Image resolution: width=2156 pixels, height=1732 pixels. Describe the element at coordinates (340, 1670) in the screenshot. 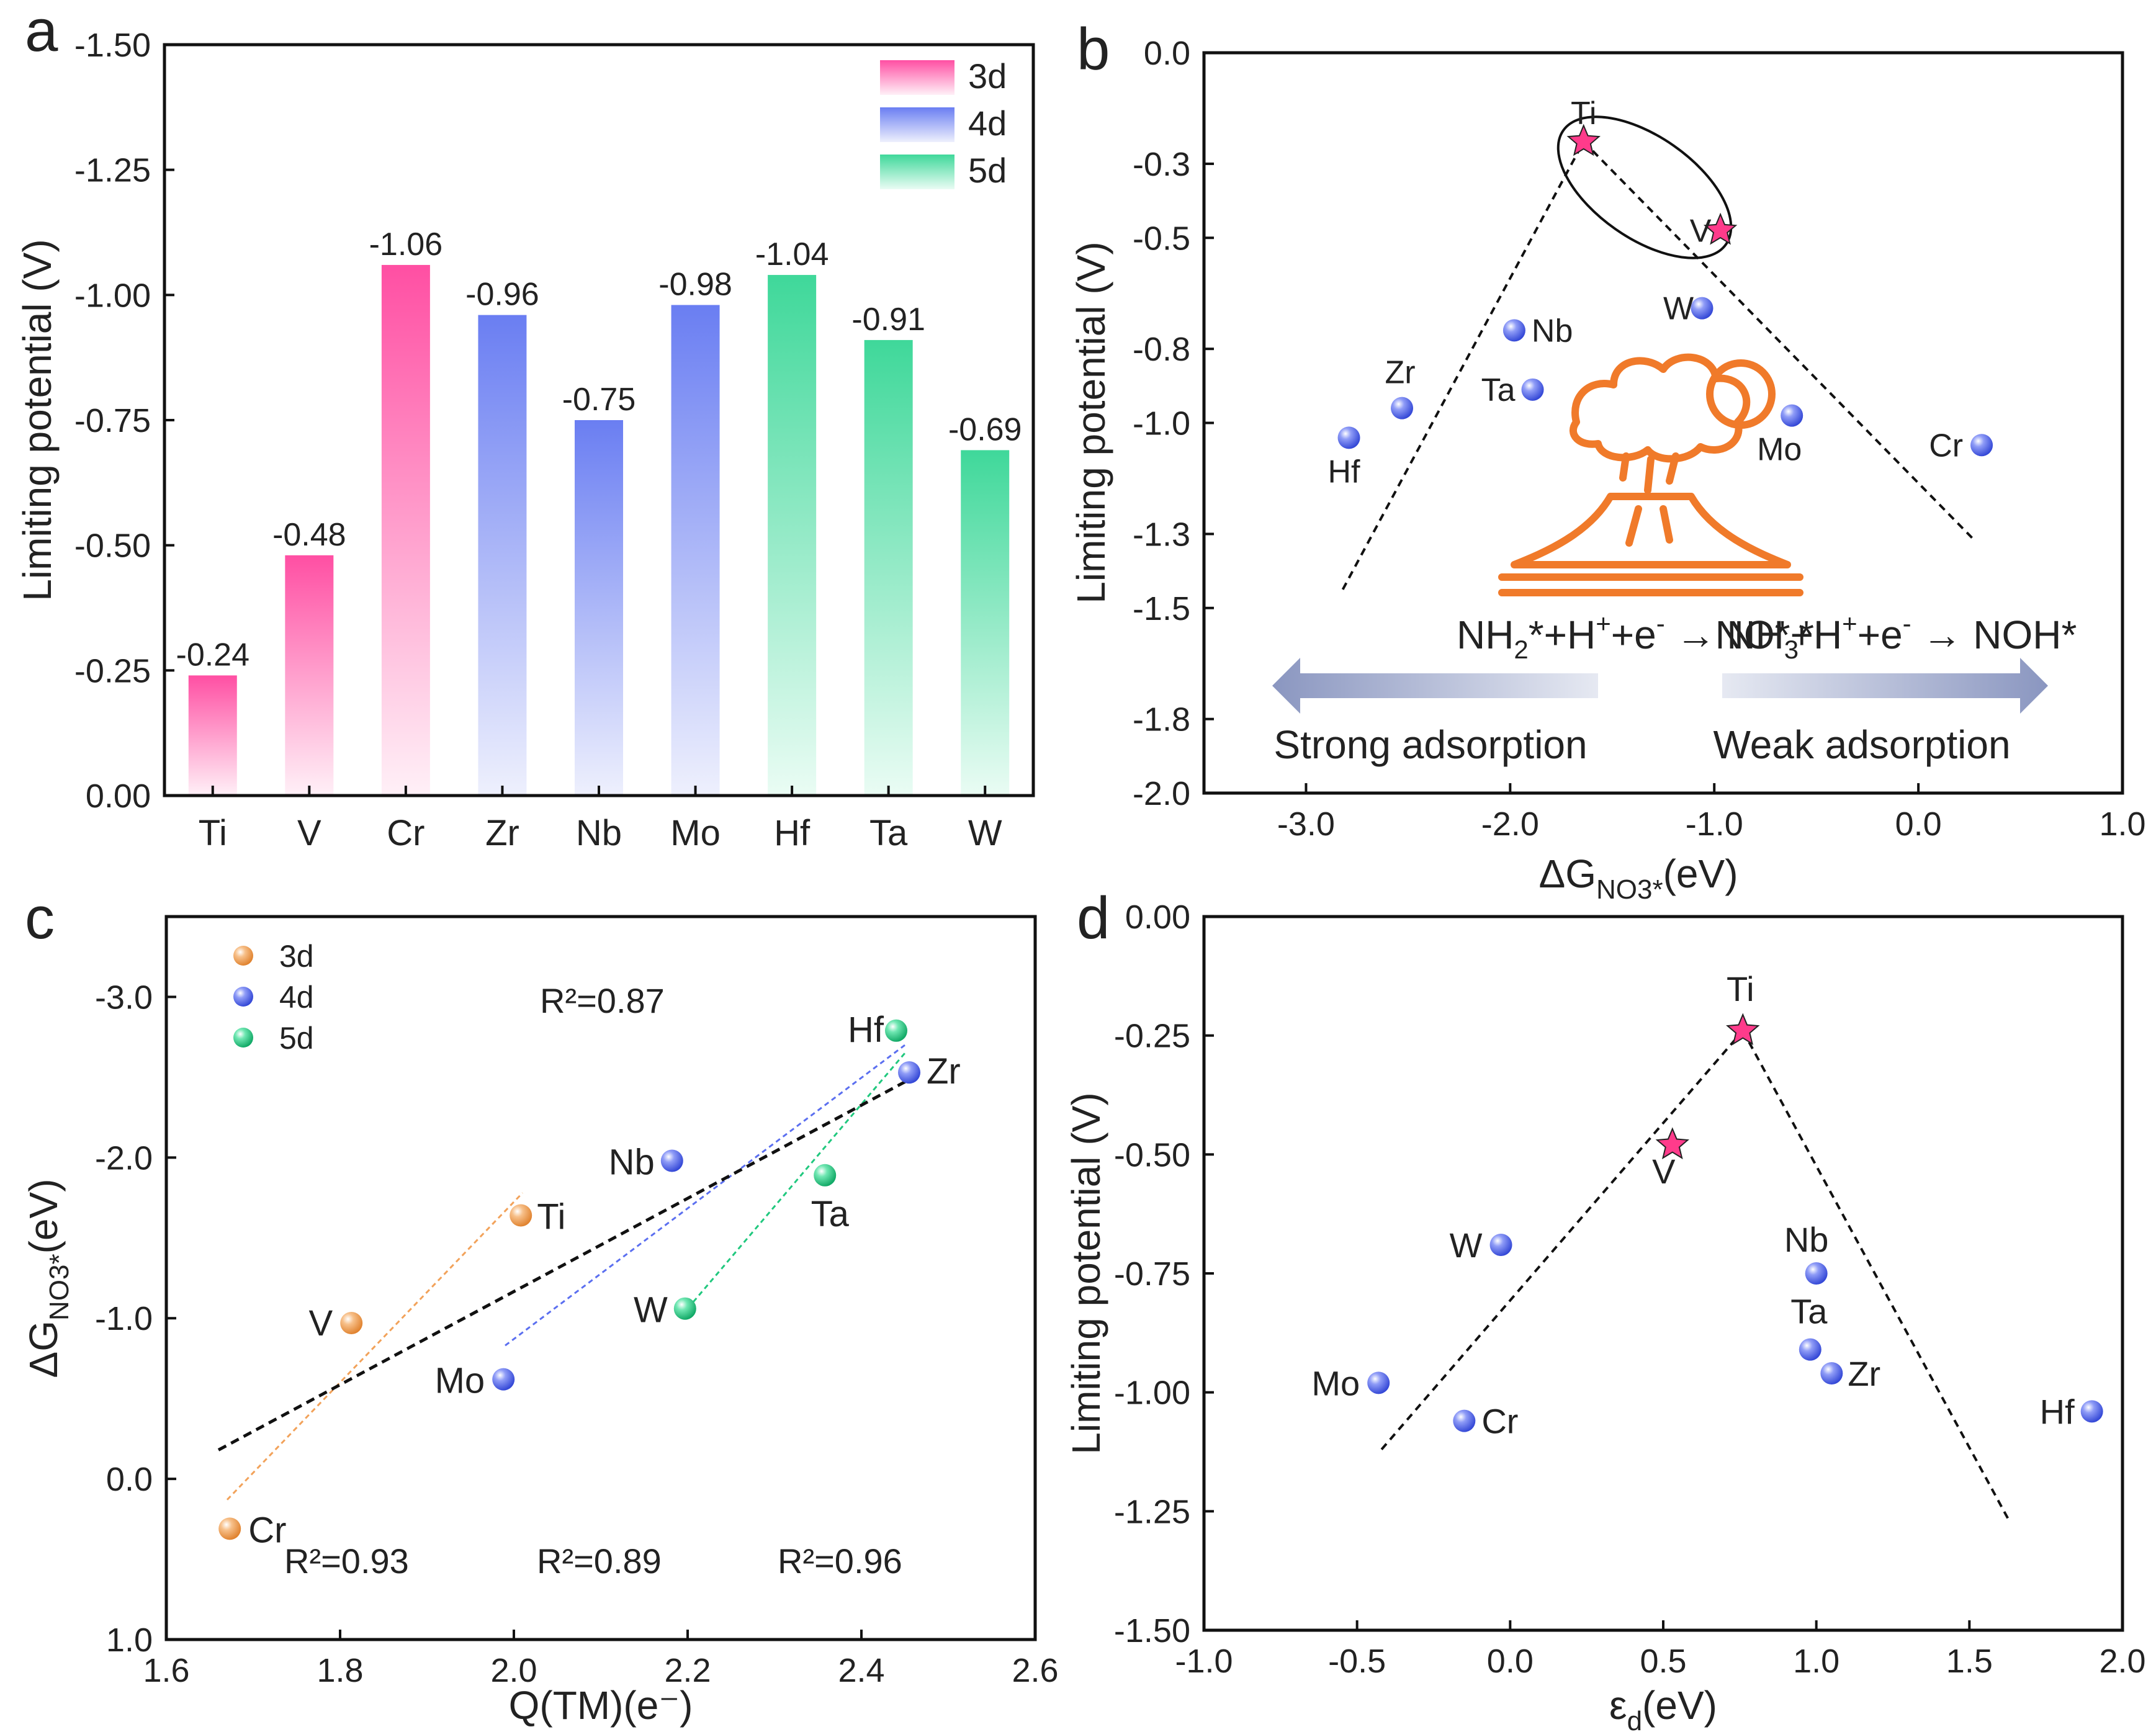

I see `c-xtick-label: 1.8` at that location.